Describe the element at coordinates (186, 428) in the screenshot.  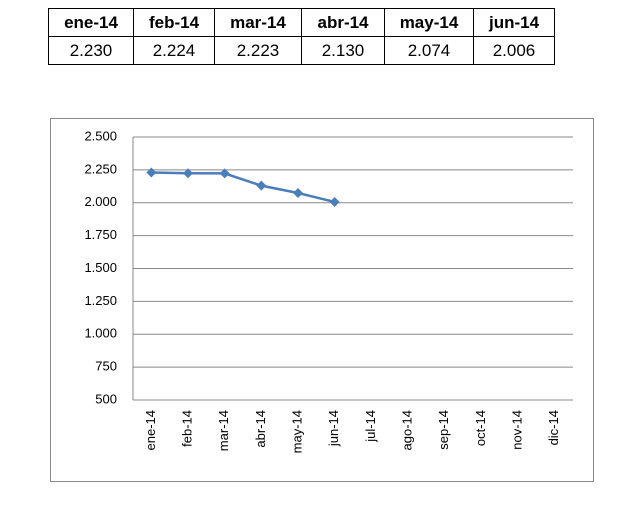
I see `x-tick-label: feb-14` at that location.